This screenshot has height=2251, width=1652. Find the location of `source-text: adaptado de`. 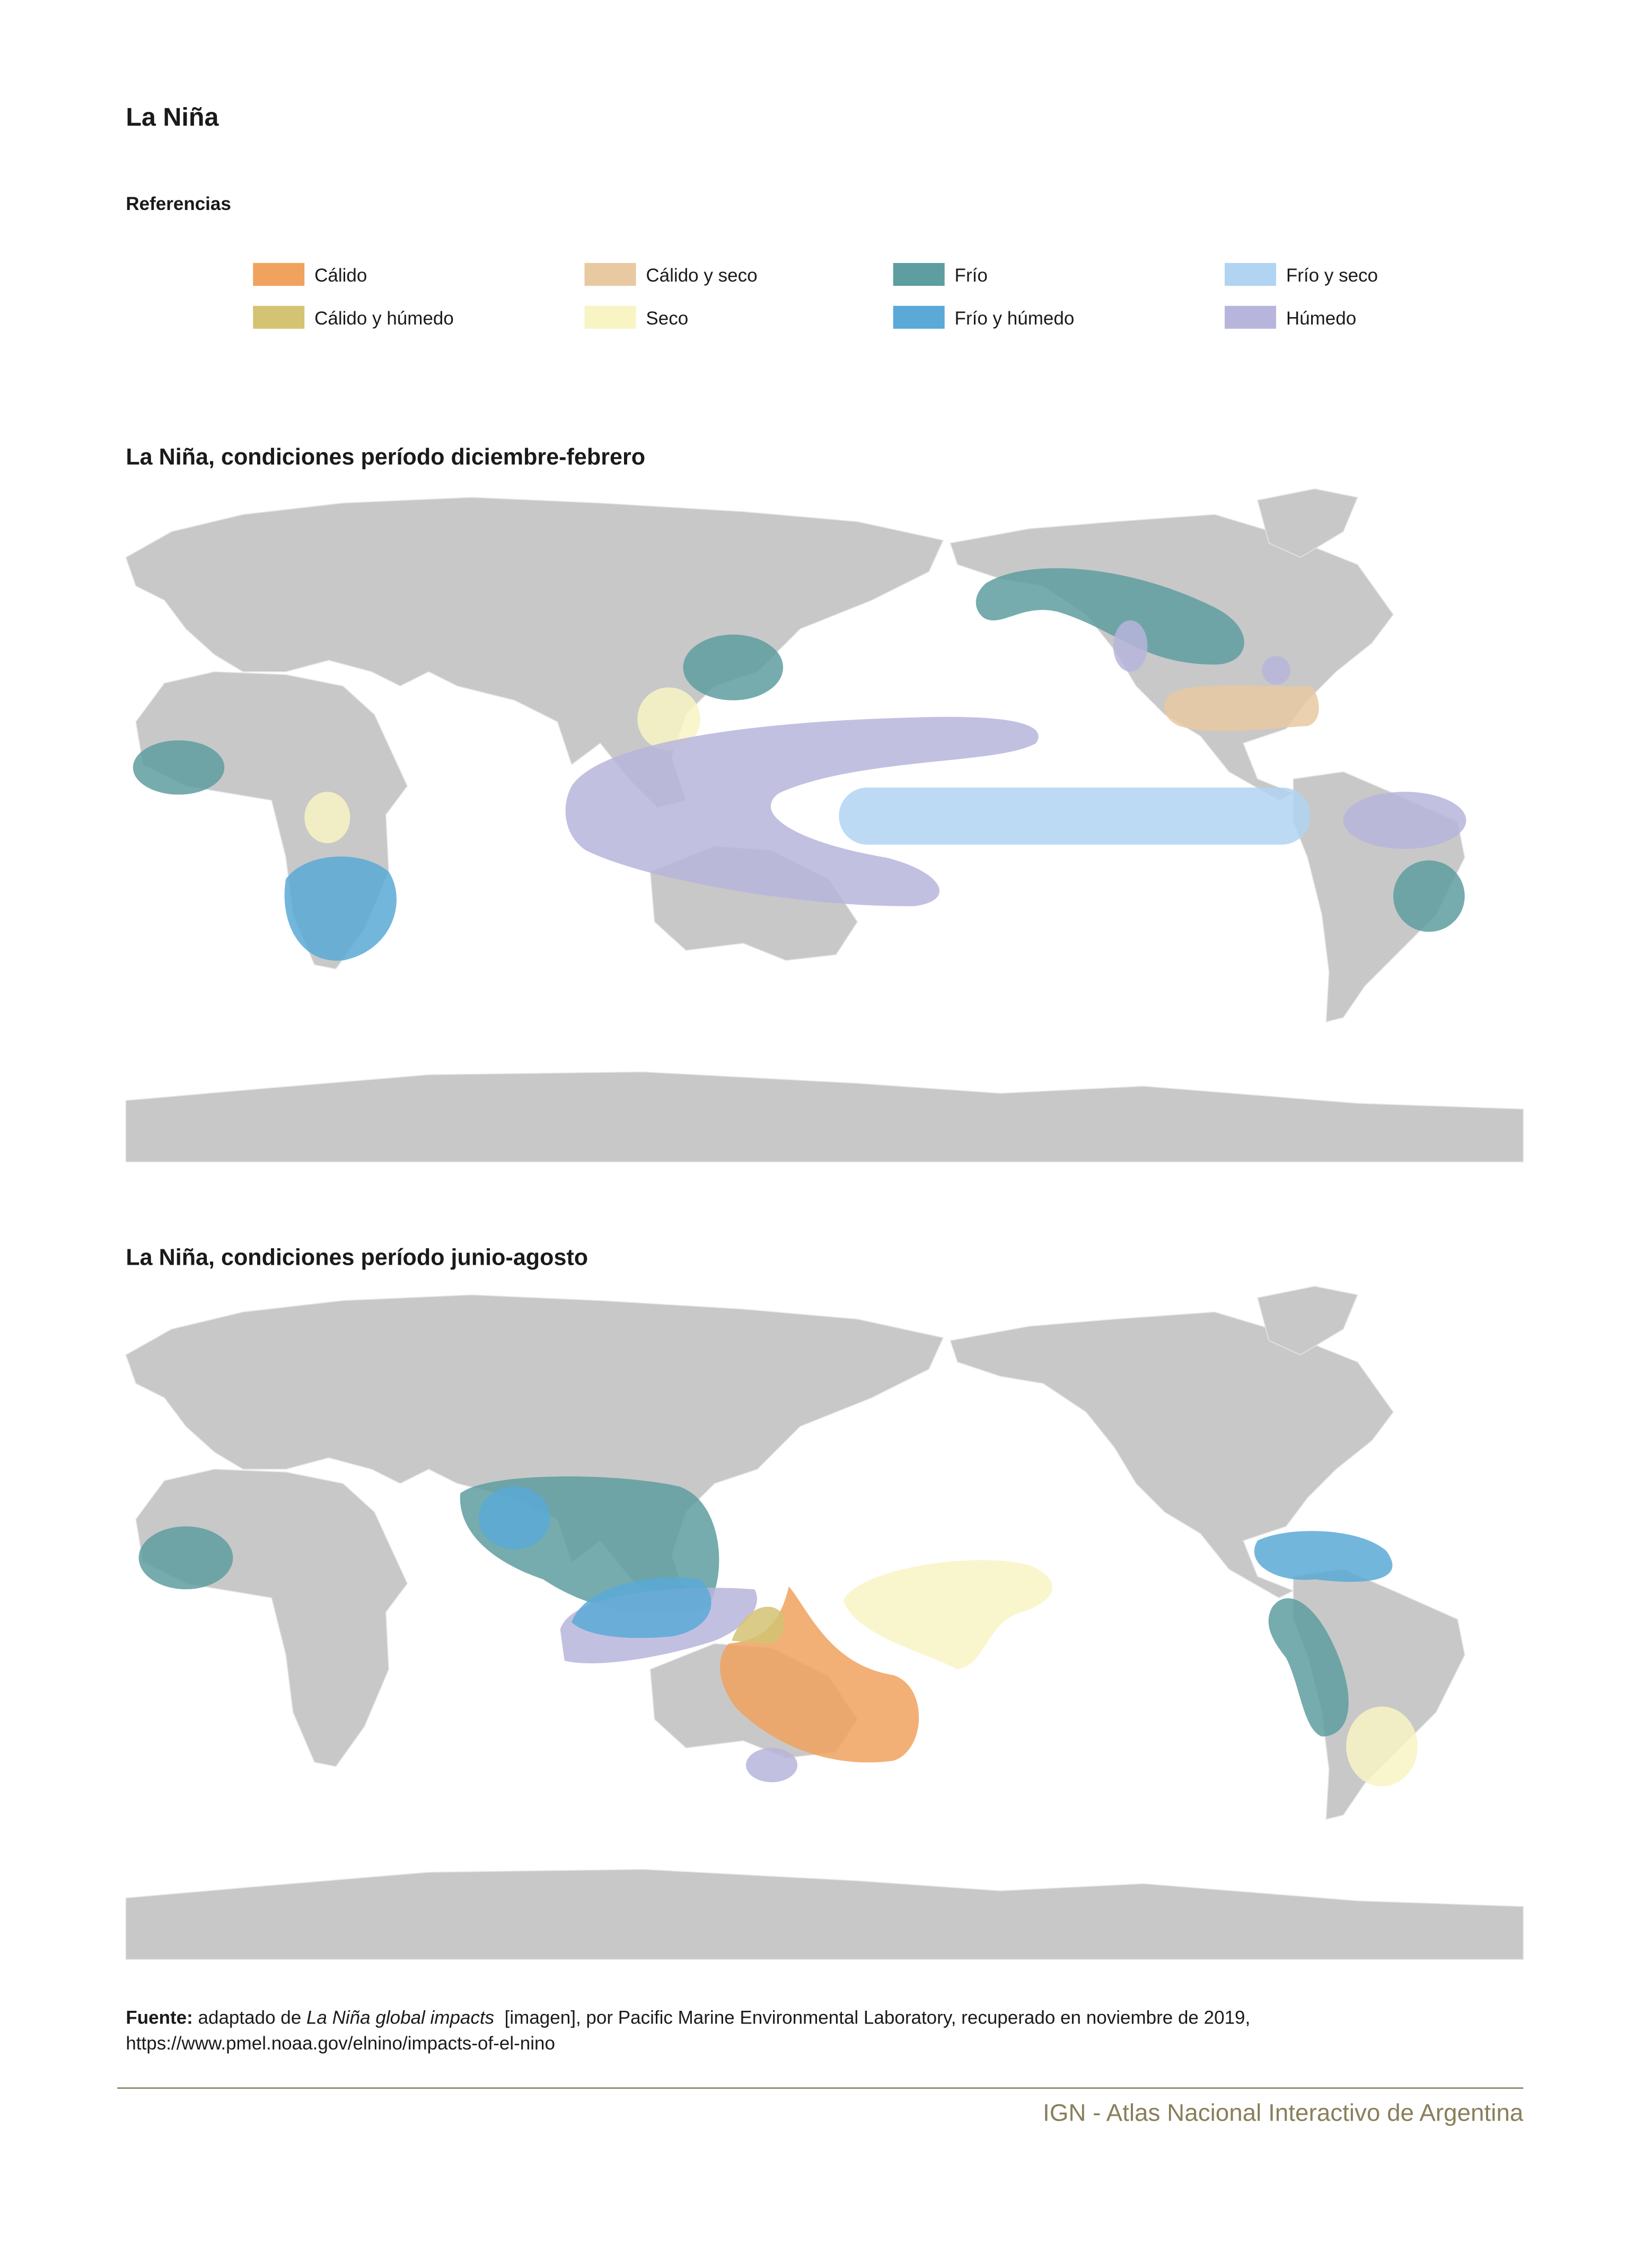

source-text: adaptado de is located at coordinates (249, 2017).